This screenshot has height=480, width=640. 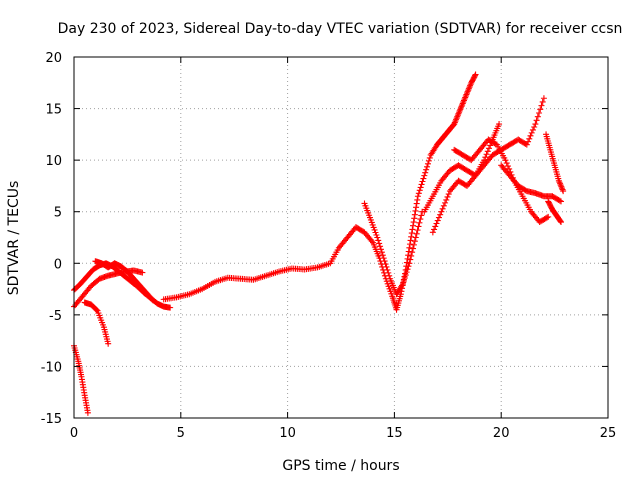 What do you see at coordinates (608, 433) in the screenshot?
I see `x-tick-label: 25` at bounding box center [608, 433].